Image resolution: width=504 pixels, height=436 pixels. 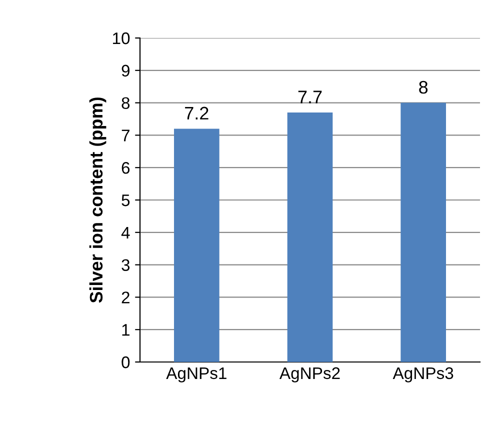 I want to click on data-label: 7.7, so click(x=310, y=97).